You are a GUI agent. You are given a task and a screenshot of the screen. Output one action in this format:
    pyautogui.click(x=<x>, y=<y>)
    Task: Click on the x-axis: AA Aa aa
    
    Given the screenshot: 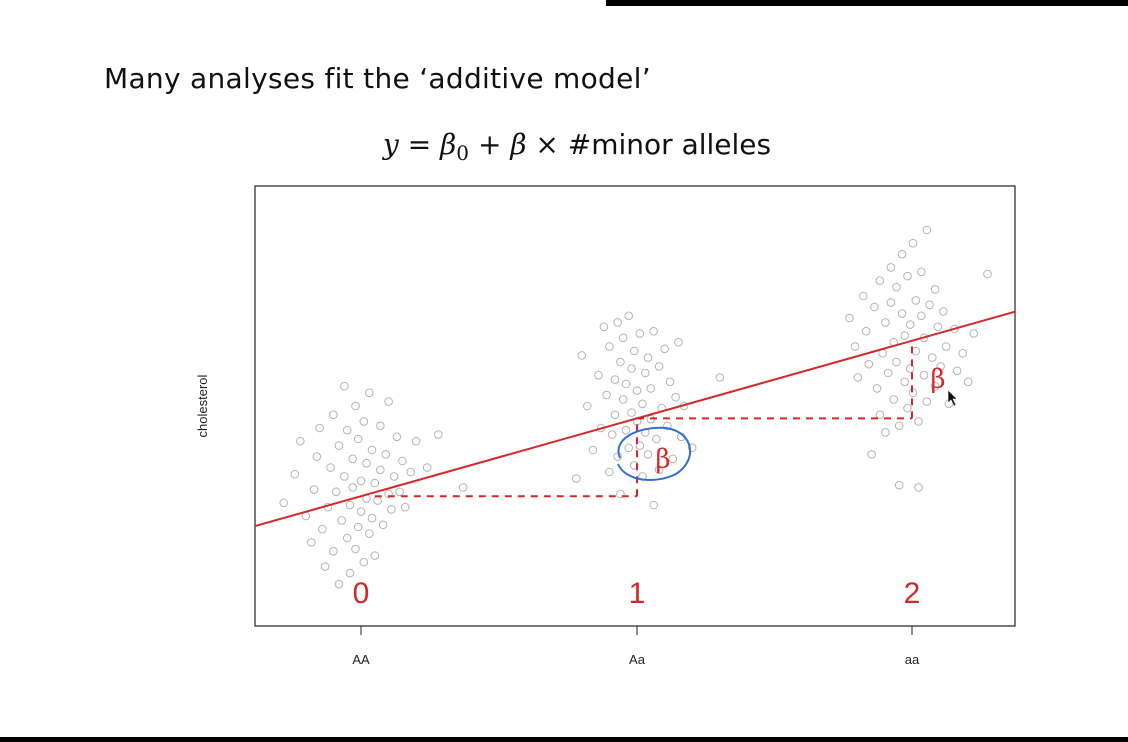 What is the action you would take?
    pyautogui.click(x=636, y=646)
    